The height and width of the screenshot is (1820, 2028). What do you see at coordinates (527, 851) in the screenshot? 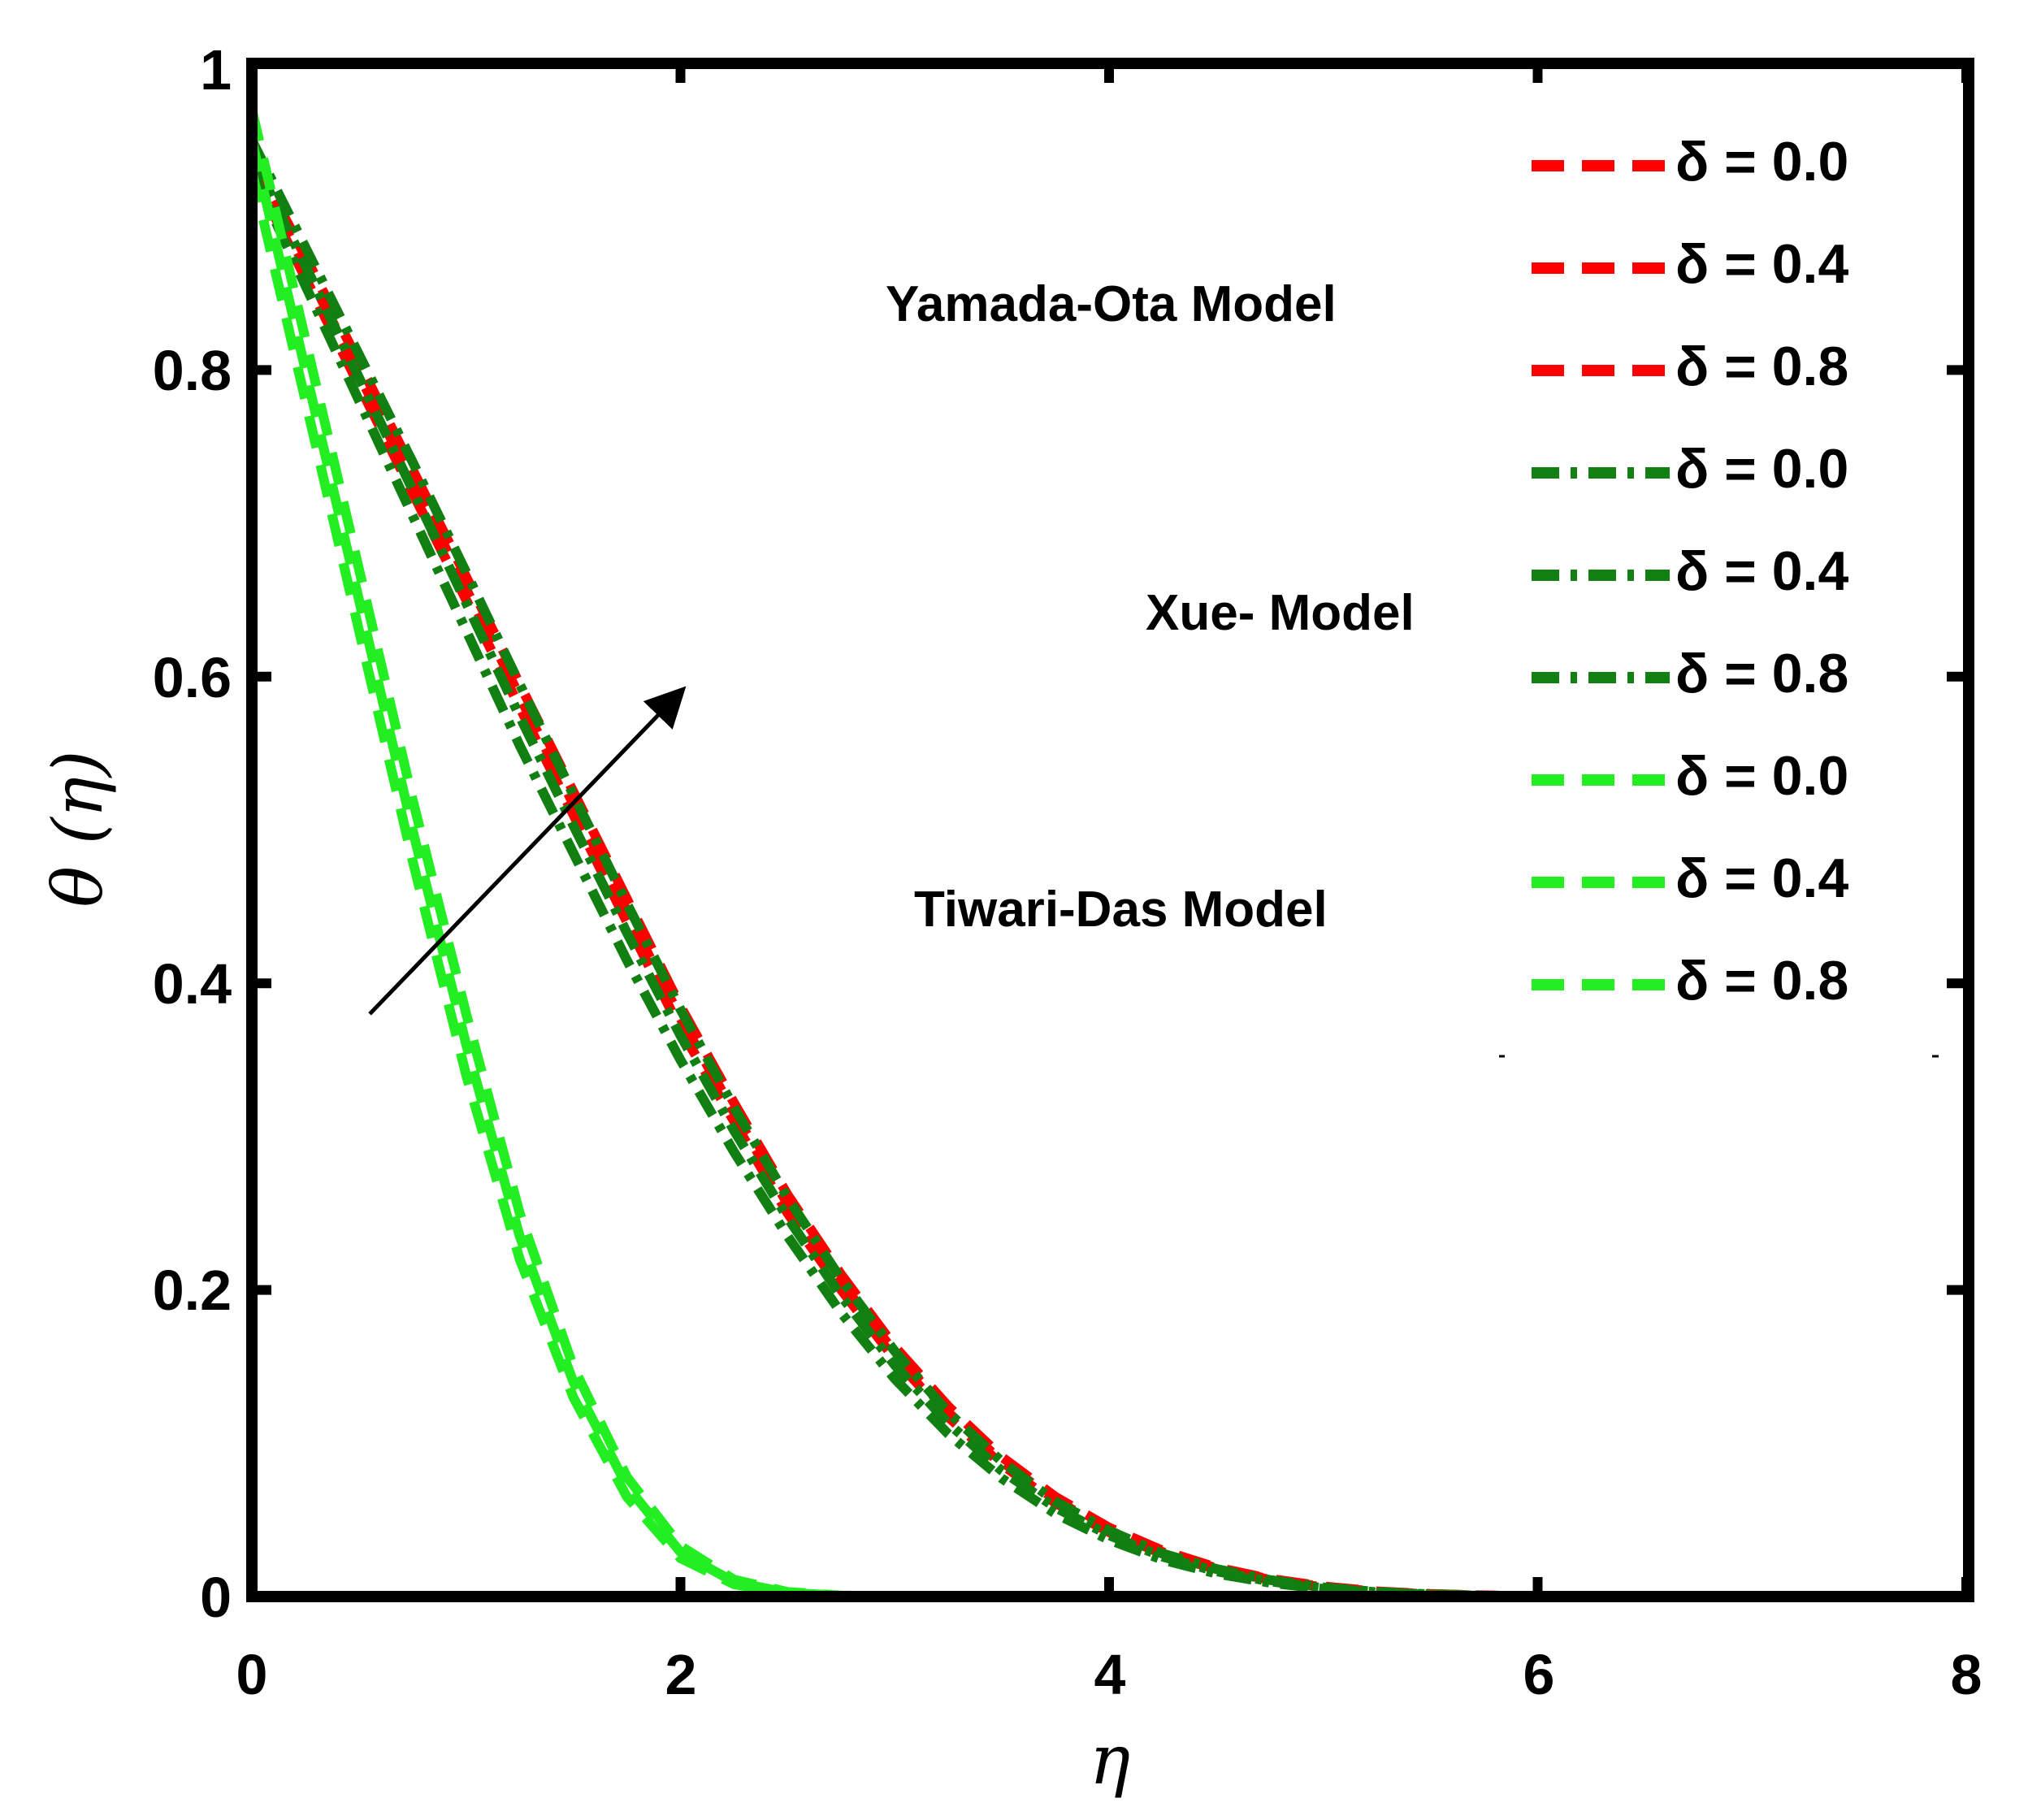
I see `delta-increase-arrow` at bounding box center [527, 851].